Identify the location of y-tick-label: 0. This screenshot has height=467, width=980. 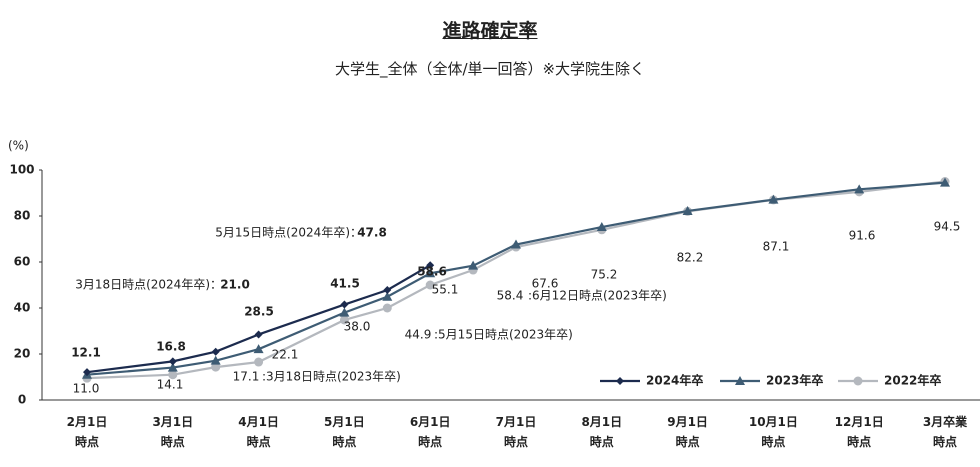
(22, 400).